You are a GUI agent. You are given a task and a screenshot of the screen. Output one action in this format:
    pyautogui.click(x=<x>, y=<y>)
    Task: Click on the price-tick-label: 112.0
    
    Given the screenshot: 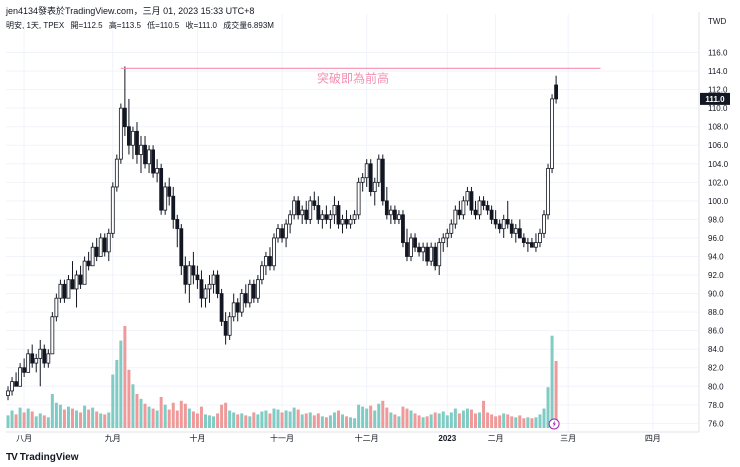 What is the action you would take?
    pyautogui.click(x=718, y=90)
    